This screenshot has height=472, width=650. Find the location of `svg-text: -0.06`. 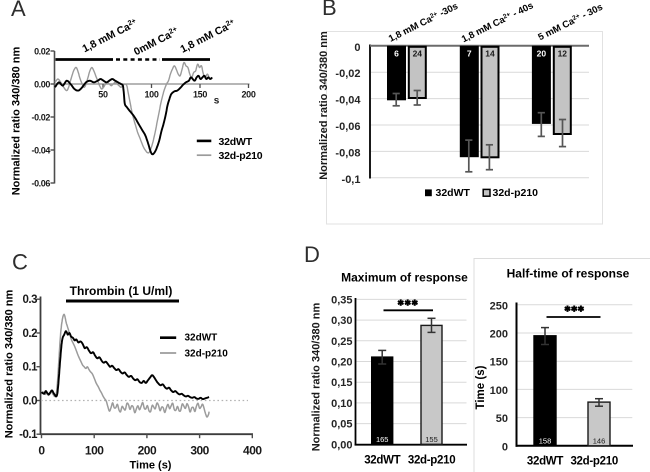

svg-text: -0.06 is located at coordinates (40, 183).